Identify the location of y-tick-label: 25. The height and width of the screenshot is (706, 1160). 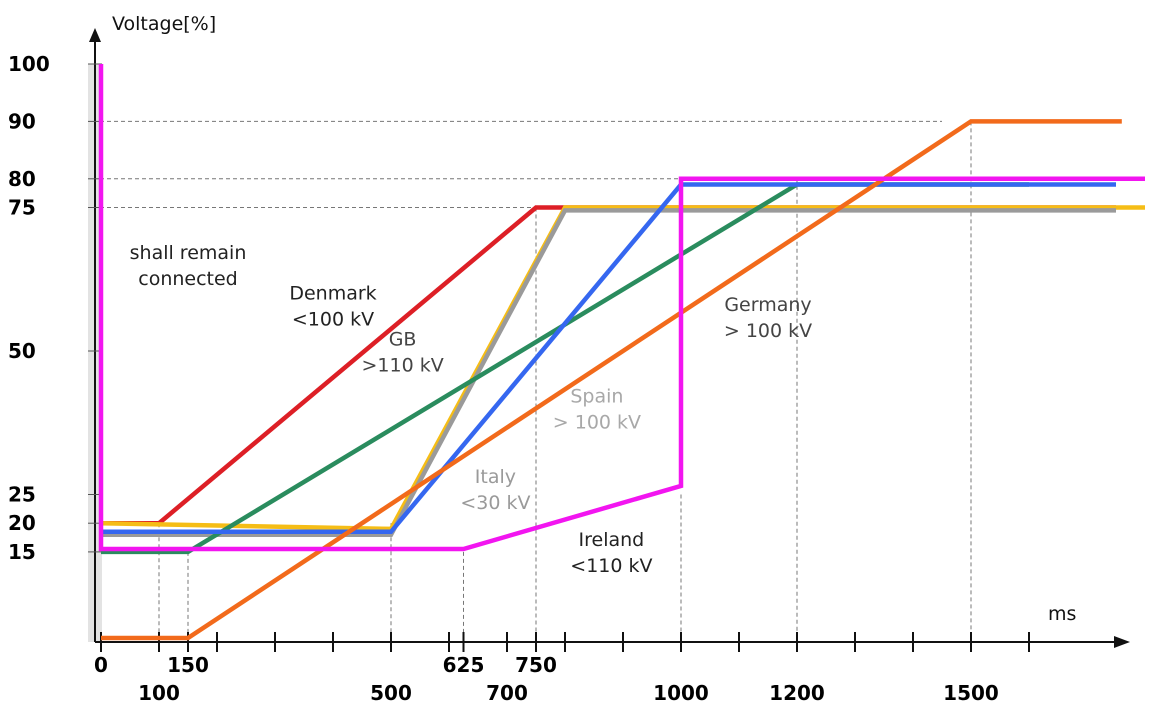
(22, 495).